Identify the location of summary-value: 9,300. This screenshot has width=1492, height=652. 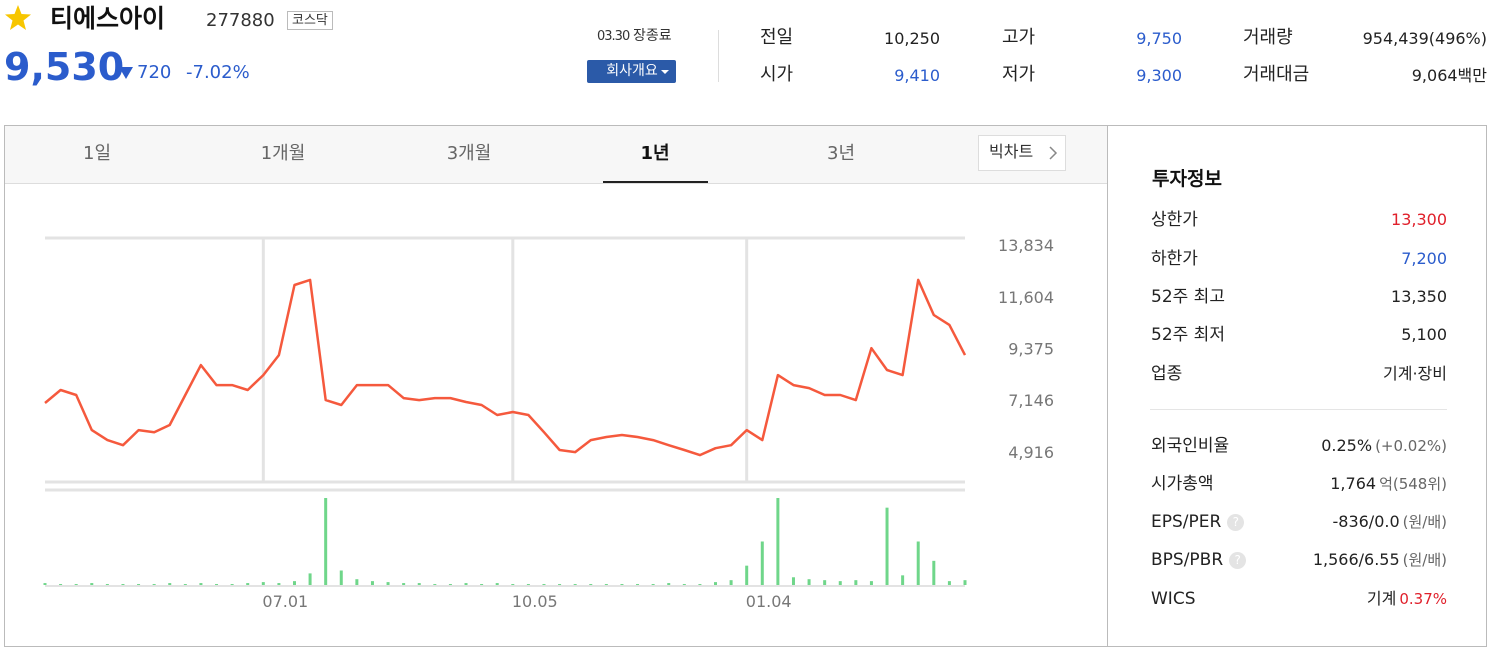
(1159, 75).